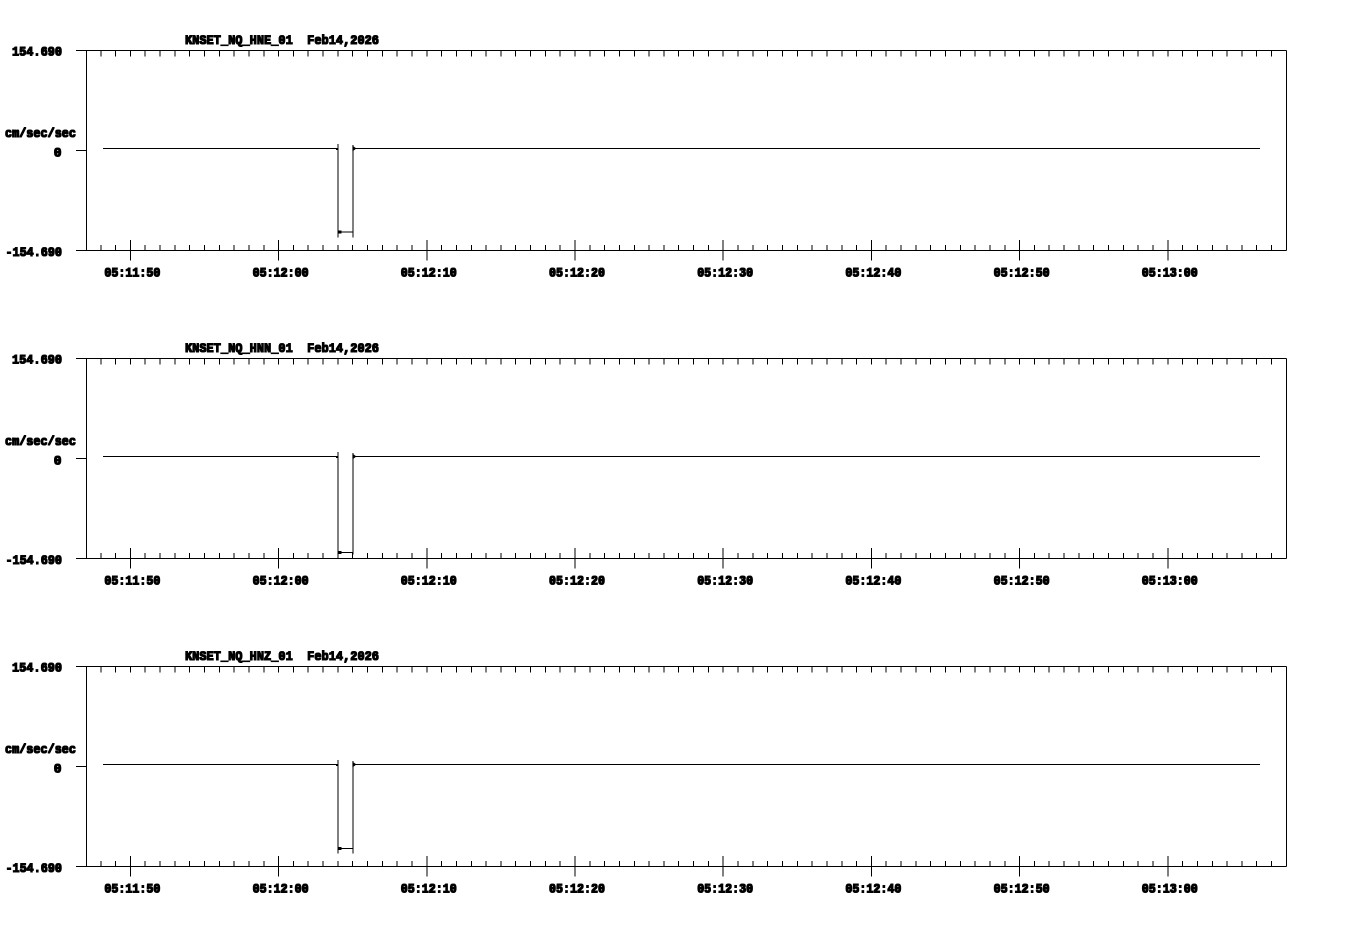  I want to click on svg-text: KNSET_NQ_HNN_01 Feb14,2026, so click(282, 348).